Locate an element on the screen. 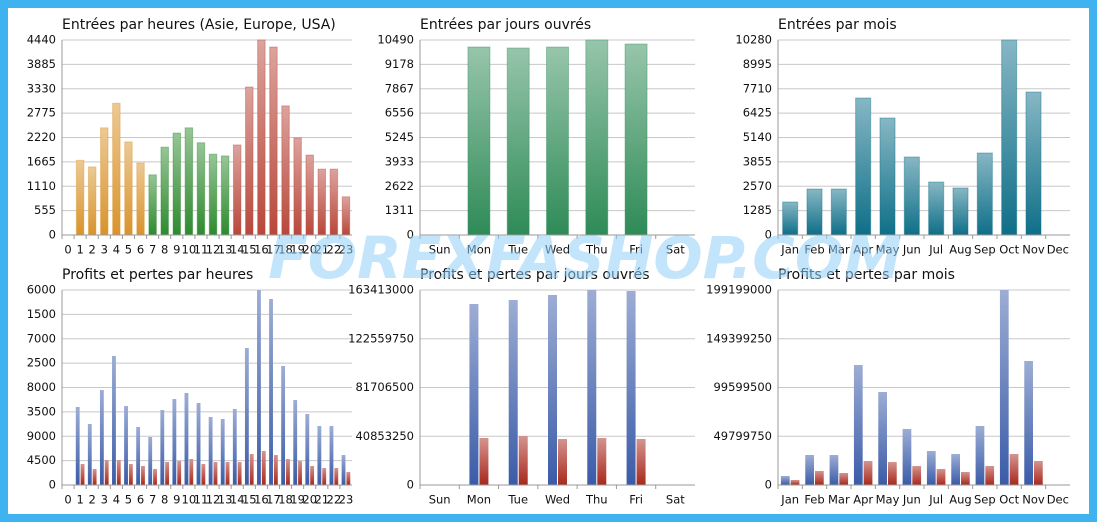 The image size is (1097, 522). x-tick-label: 18 is located at coordinates (285, 250).